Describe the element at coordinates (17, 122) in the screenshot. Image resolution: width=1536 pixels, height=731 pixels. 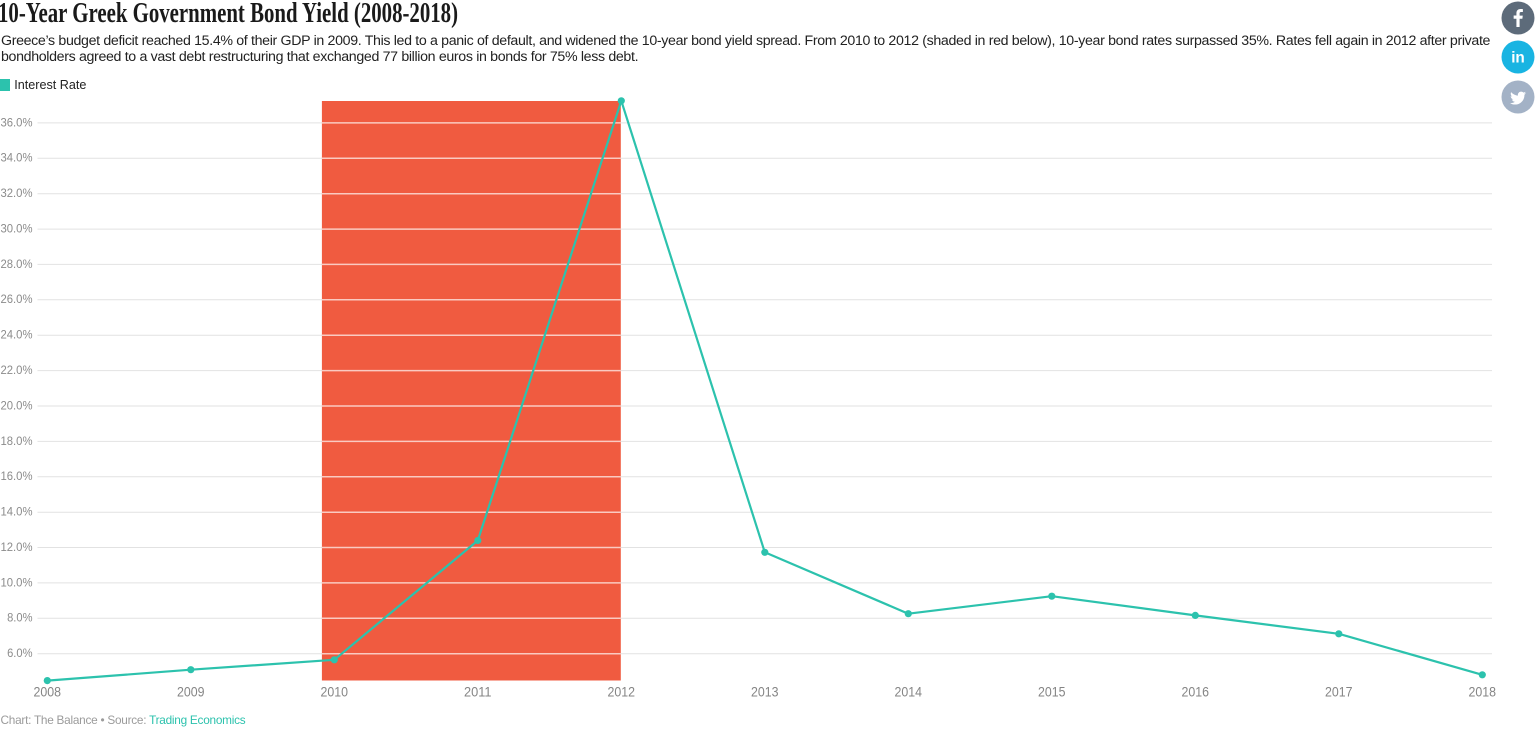
I see `svg-text: 36.0%` at that location.